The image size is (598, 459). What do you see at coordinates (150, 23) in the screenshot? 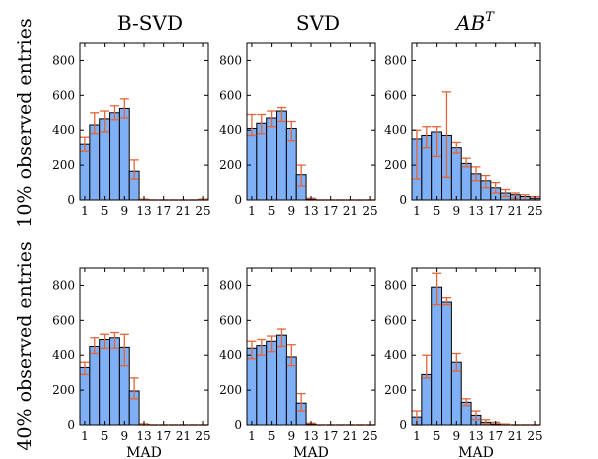
I see `column-title-bsvd: B-SVD` at bounding box center [150, 23].